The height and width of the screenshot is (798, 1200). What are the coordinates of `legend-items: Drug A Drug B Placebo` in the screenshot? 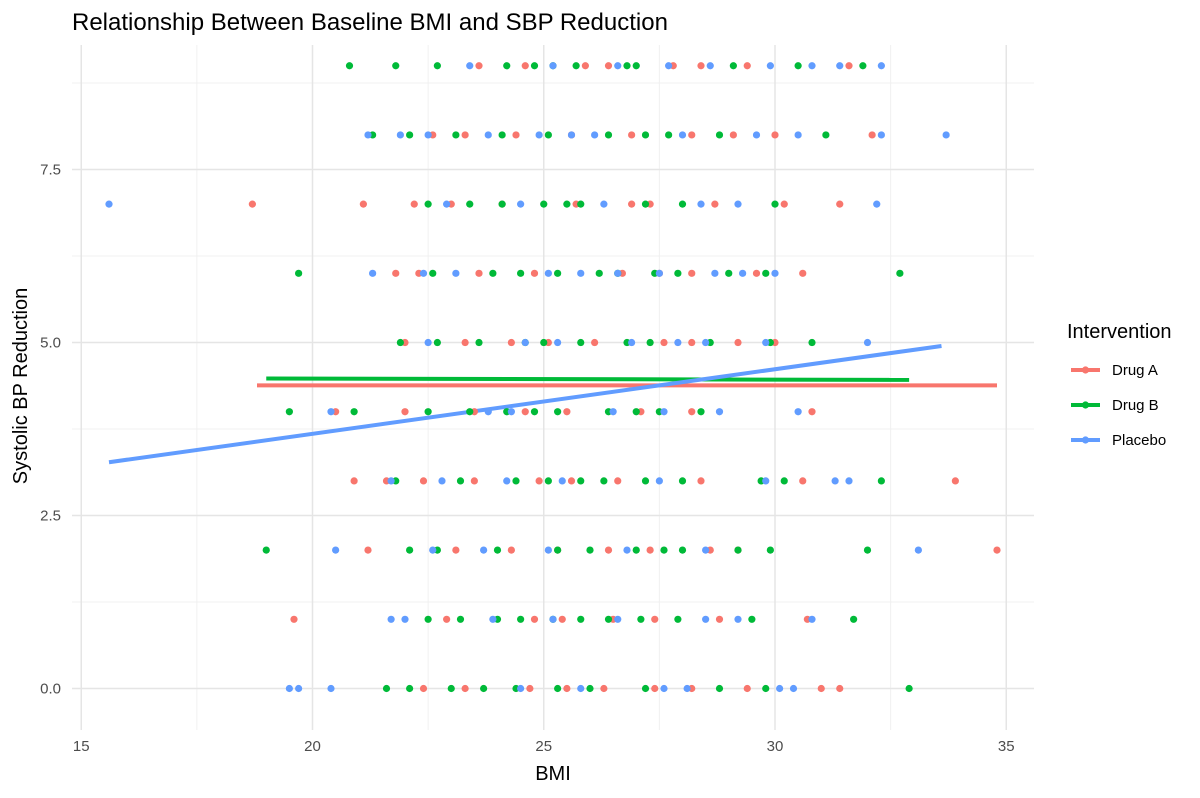 It's located at (1118, 405).